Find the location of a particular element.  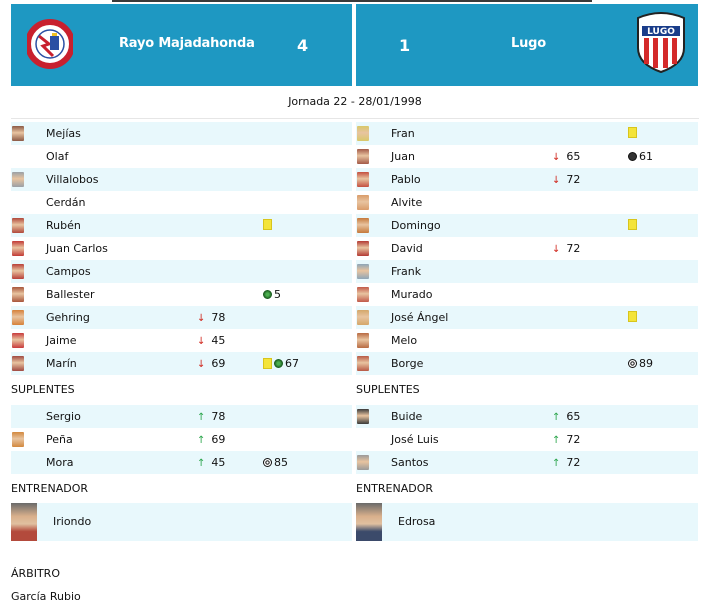

substitution-in: ↑ 45 is located at coordinates (211, 462).